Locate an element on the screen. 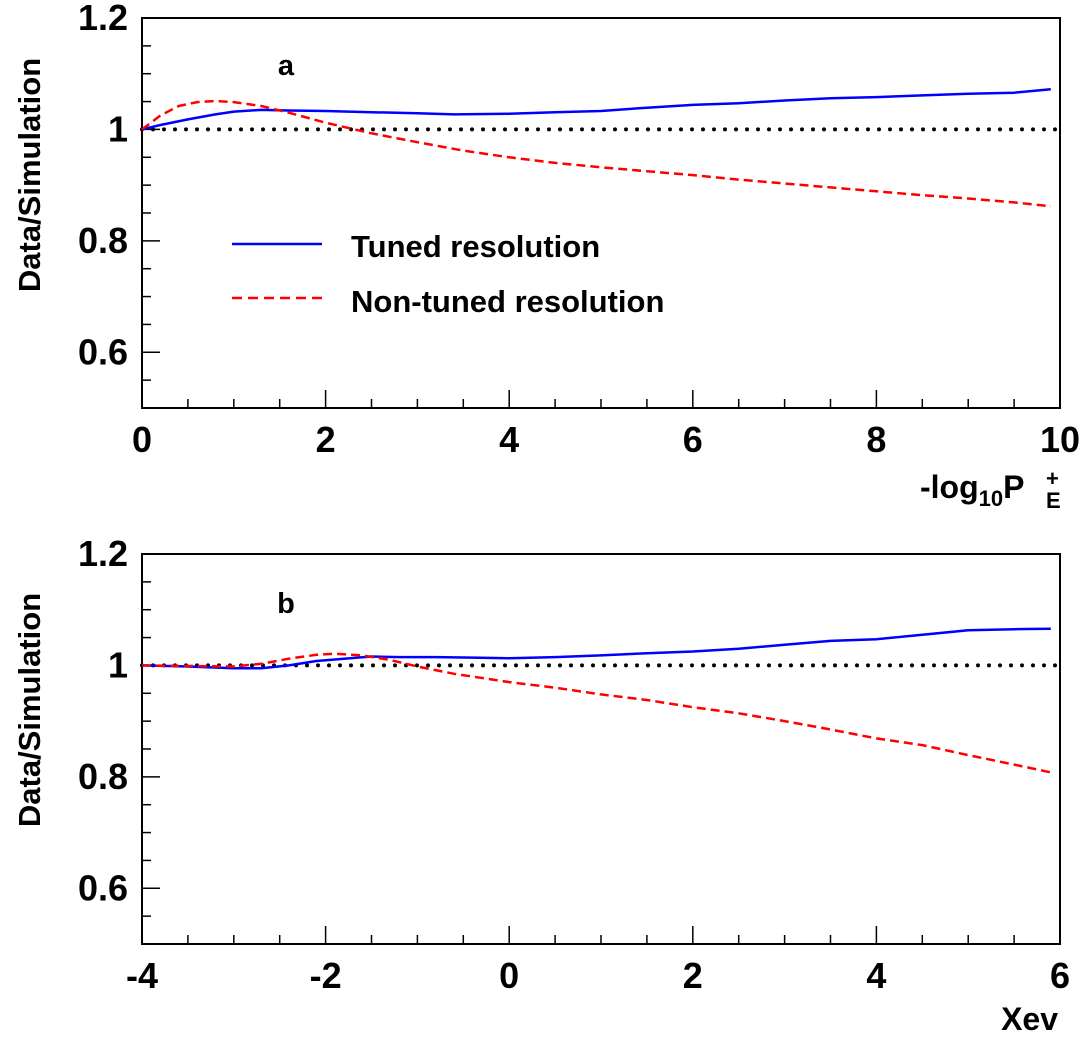 This screenshot has height=1039, width=1089. panel-b-x-tick-label: -4 is located at coordinates (142, 975).